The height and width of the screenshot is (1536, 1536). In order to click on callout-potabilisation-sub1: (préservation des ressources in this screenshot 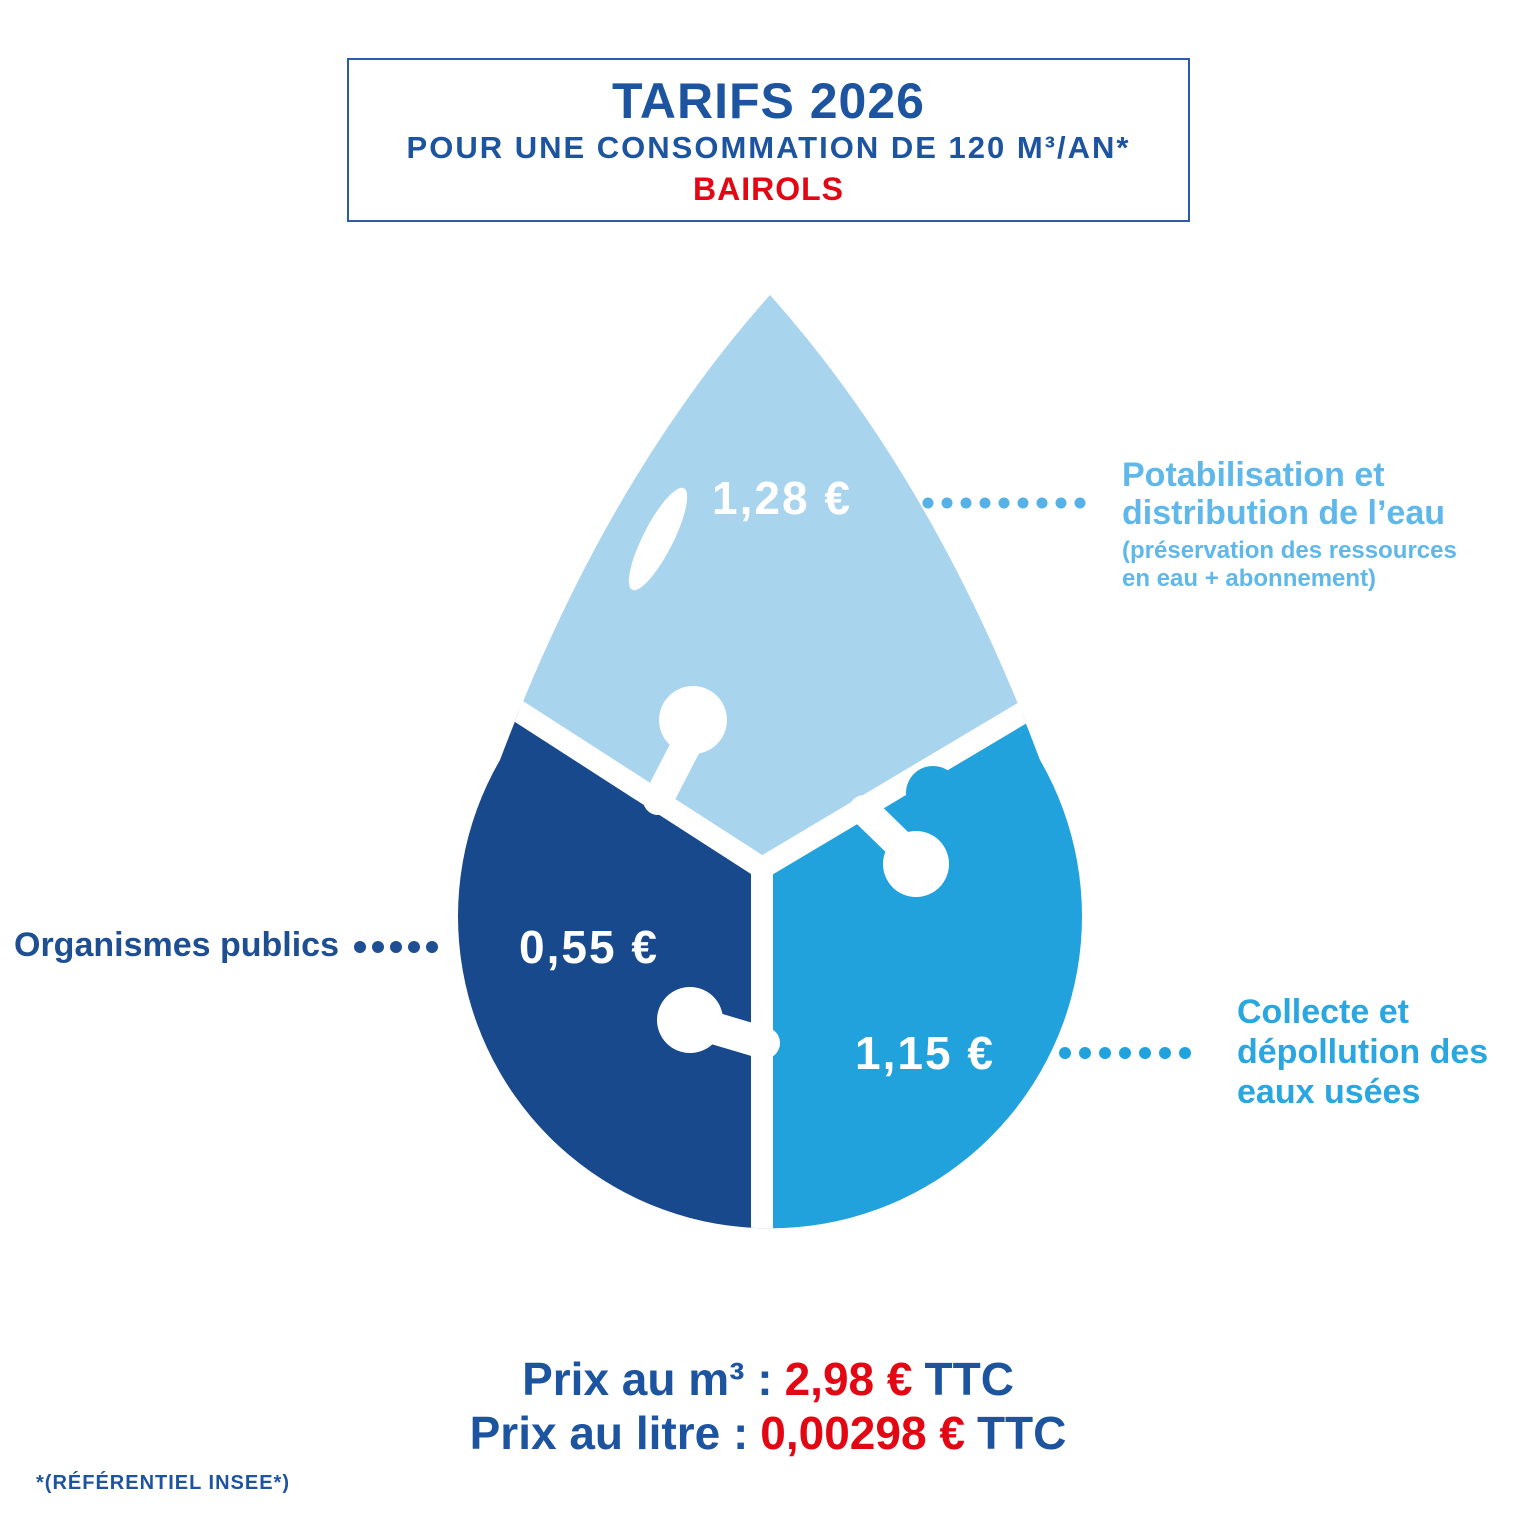, I will do `click(1289, 550)`.